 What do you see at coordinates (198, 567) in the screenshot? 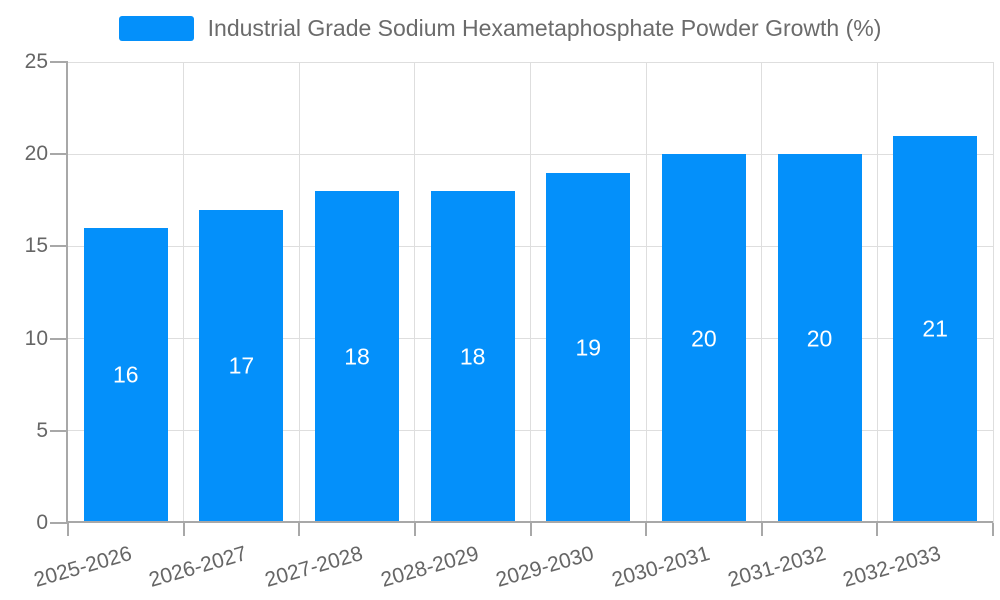
I see `x-axis-category-label: 2026-2027` at bounding box center [198, 567].